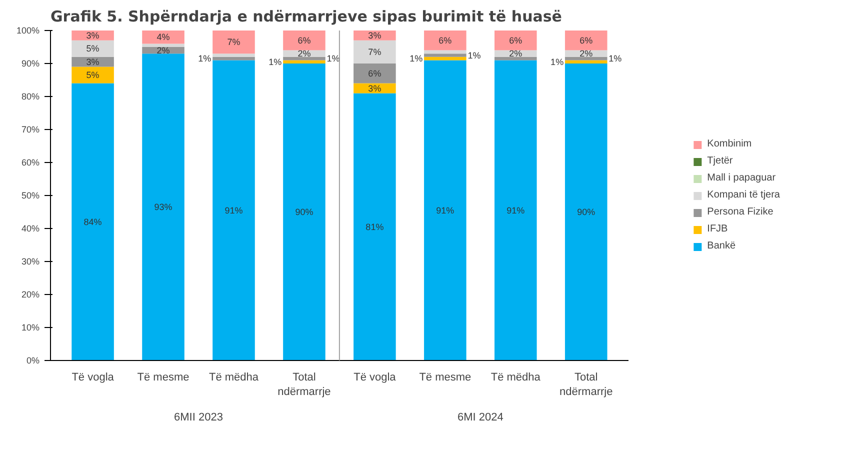  What do you see at coordinates (717, 229) in the screenshot?
I see `legend-label: IFJB` at bounding box center [717, 229].